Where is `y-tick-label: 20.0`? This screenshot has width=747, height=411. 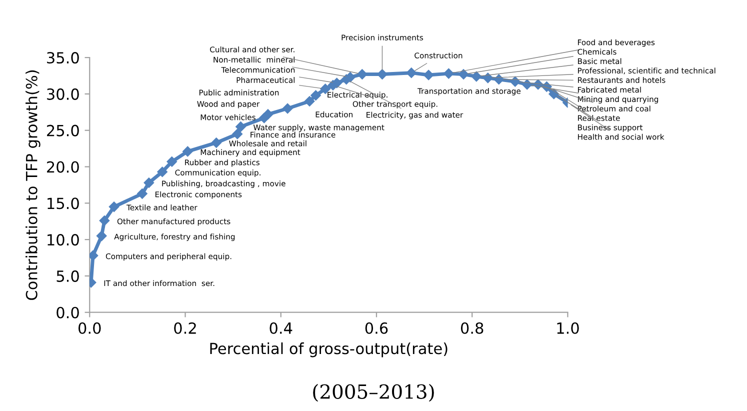
y-tick-label: 20.0 is located at coordinates (63, 167).